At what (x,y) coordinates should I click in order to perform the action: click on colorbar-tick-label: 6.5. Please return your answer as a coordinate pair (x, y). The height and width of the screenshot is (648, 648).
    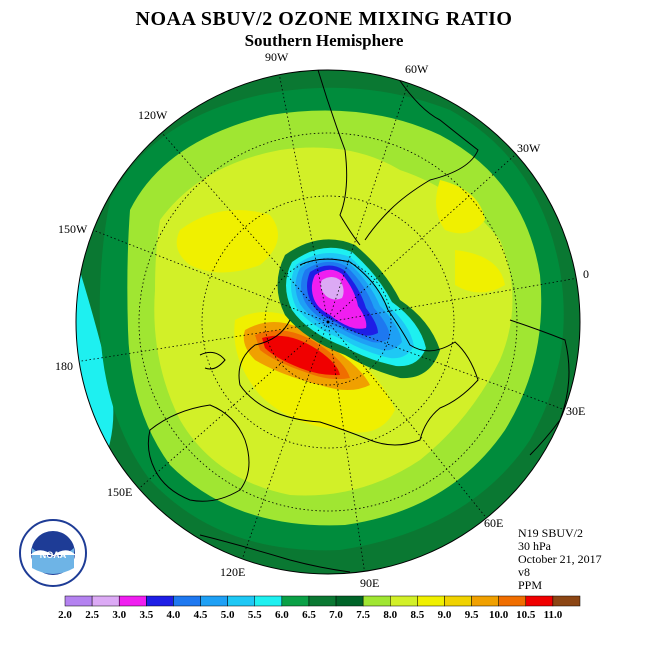
    Looking at the image, I should click on (309, 615).